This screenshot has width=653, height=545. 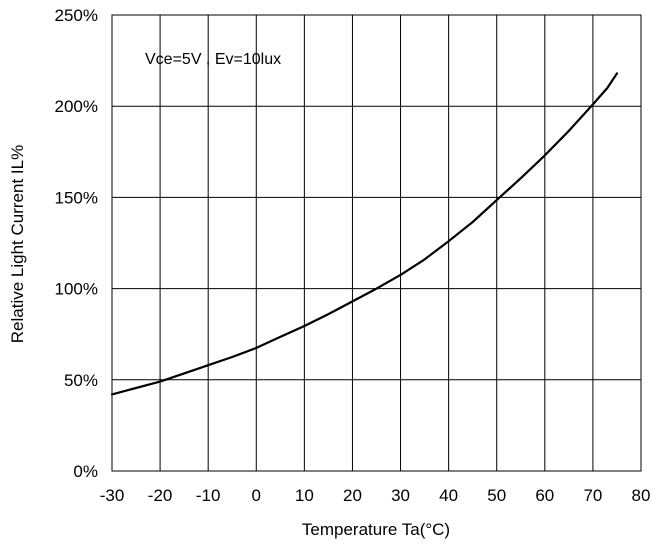 I want to click on x-axis-label: Temperature Ta(°C), so click(x=376, y=529).